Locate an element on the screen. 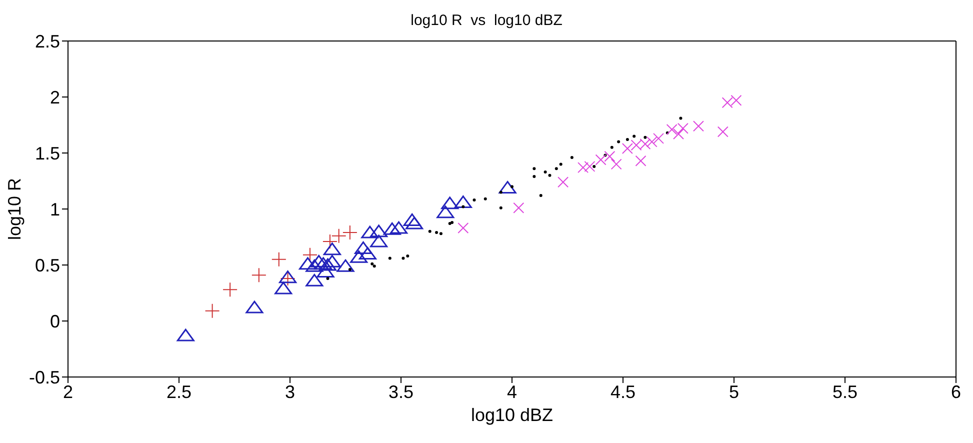  x-tick-label: 2 is located at coordinates (68, 392).